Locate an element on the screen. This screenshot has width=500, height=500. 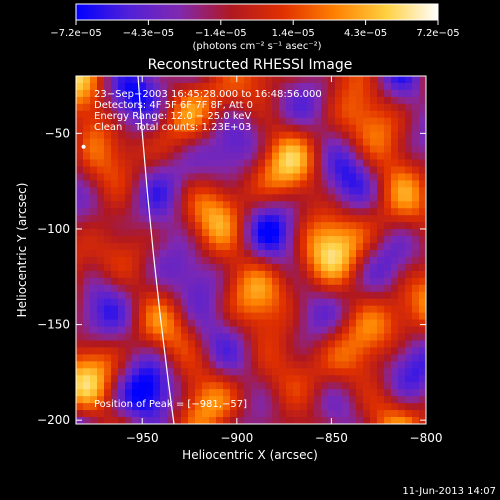
x-tick-label: −900 is located at coordinates (236, 438).